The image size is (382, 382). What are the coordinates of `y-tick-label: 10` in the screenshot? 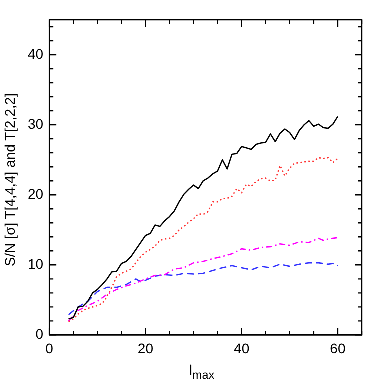 It's located at (36, 264).